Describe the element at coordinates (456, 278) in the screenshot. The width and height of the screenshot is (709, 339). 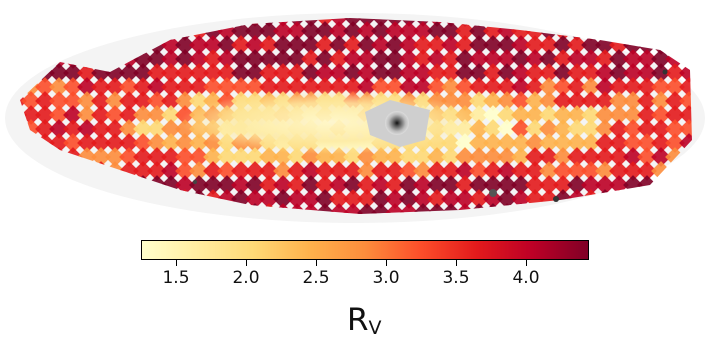
I see `colorbar-tick-label: 3.5` at that location.